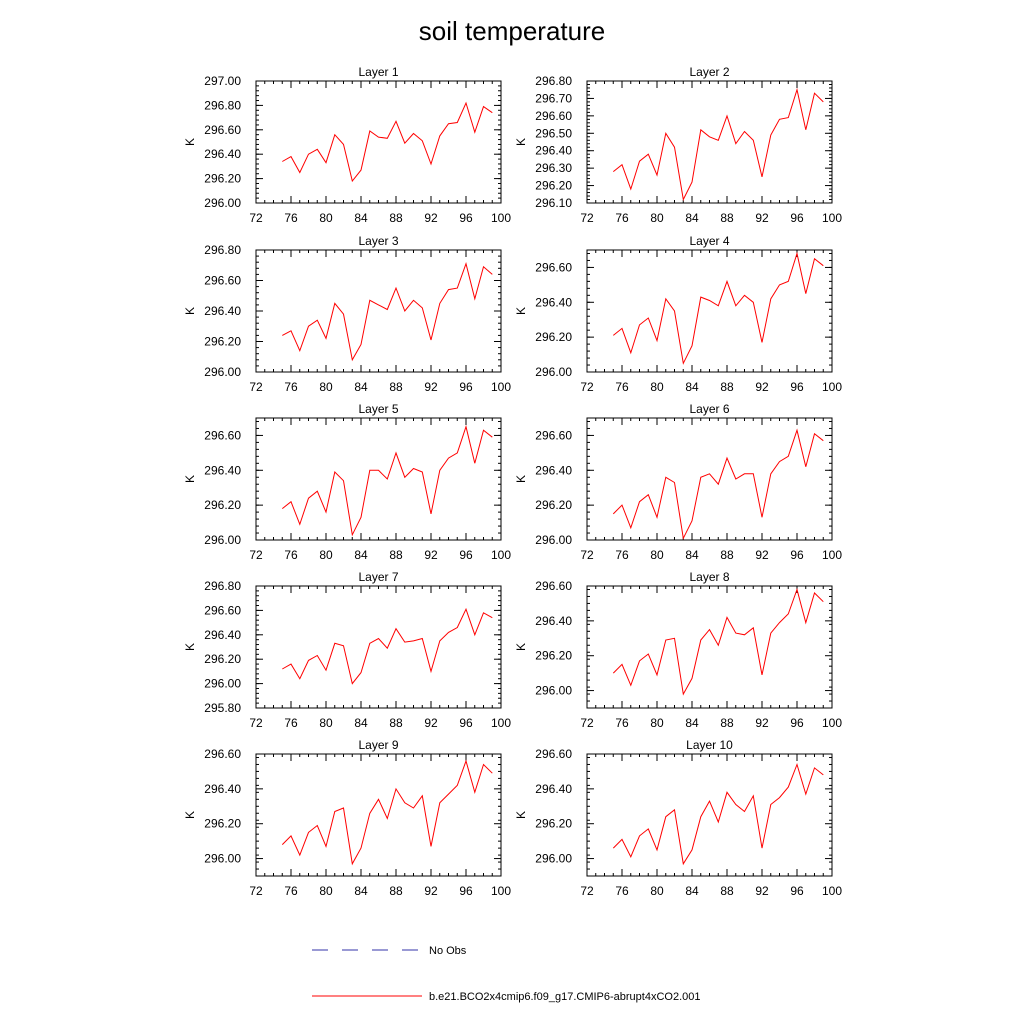  What do you see at coordinates (553, 98) in the screenshot?
I see `y-tick-label: 296.70` at bounding box center [553, 98].